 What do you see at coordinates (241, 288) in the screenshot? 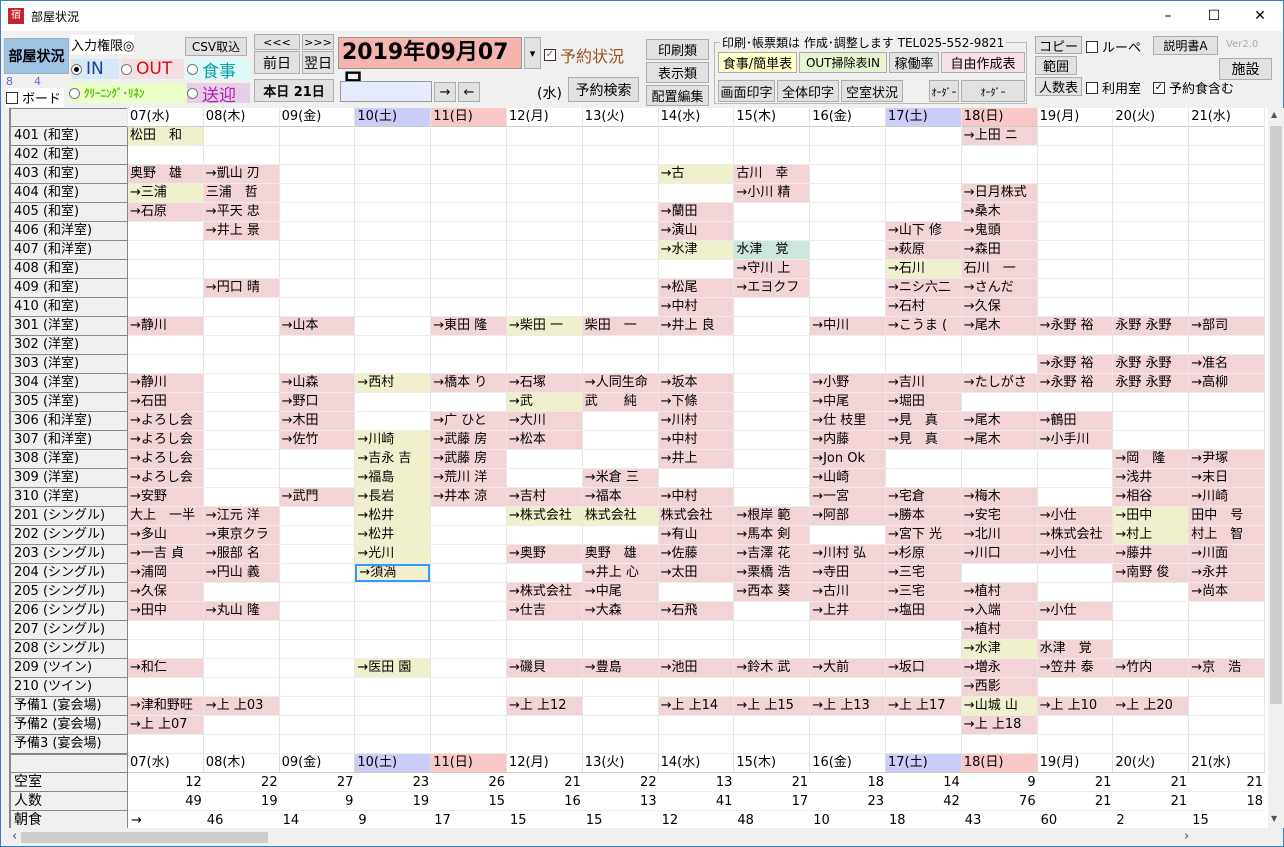
I see `booking-cell: →円口 晴` at bounding box center [241, 288].